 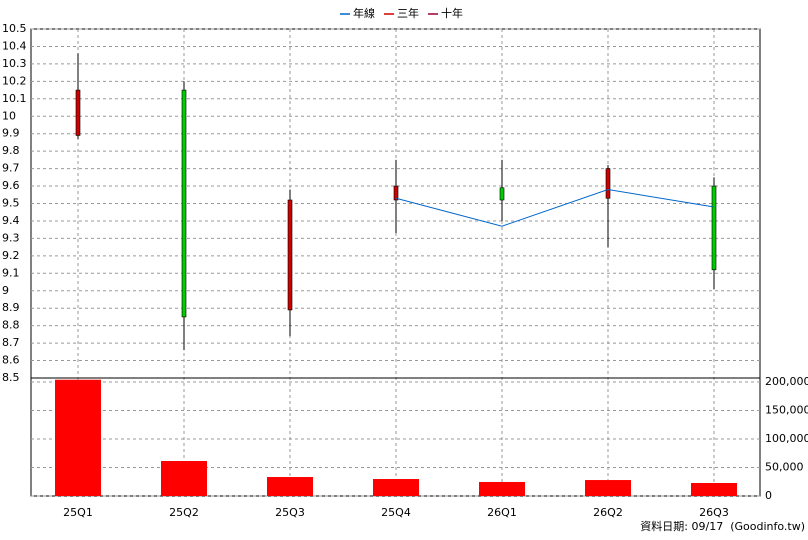 What do you see at coordinates (714, 512) in the screenshot?
I see `x-tick-label: 26Q3` at bounding box center [714, 512].